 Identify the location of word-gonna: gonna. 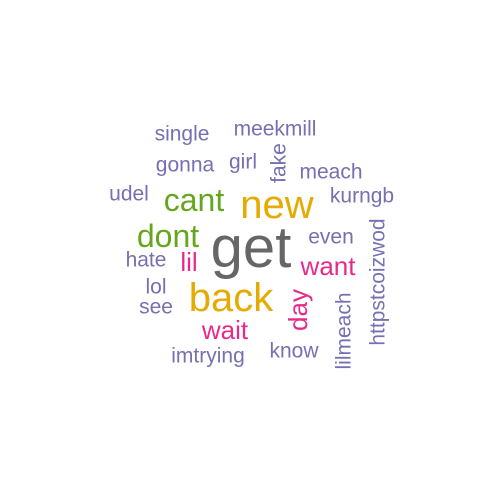
(185, 165).